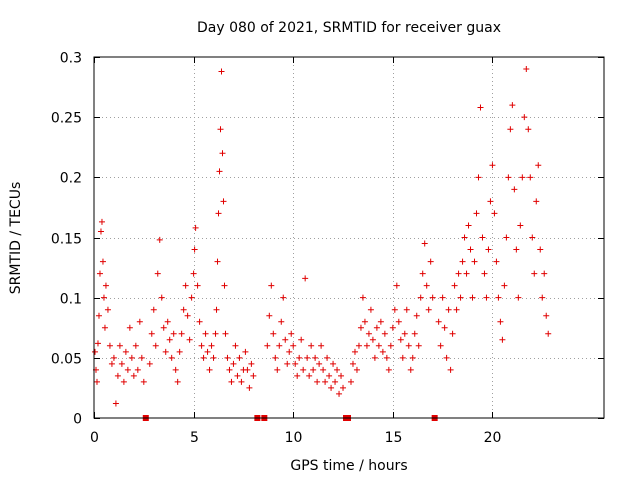  I want to click on x-tick-label: 0, so click(94, 438).